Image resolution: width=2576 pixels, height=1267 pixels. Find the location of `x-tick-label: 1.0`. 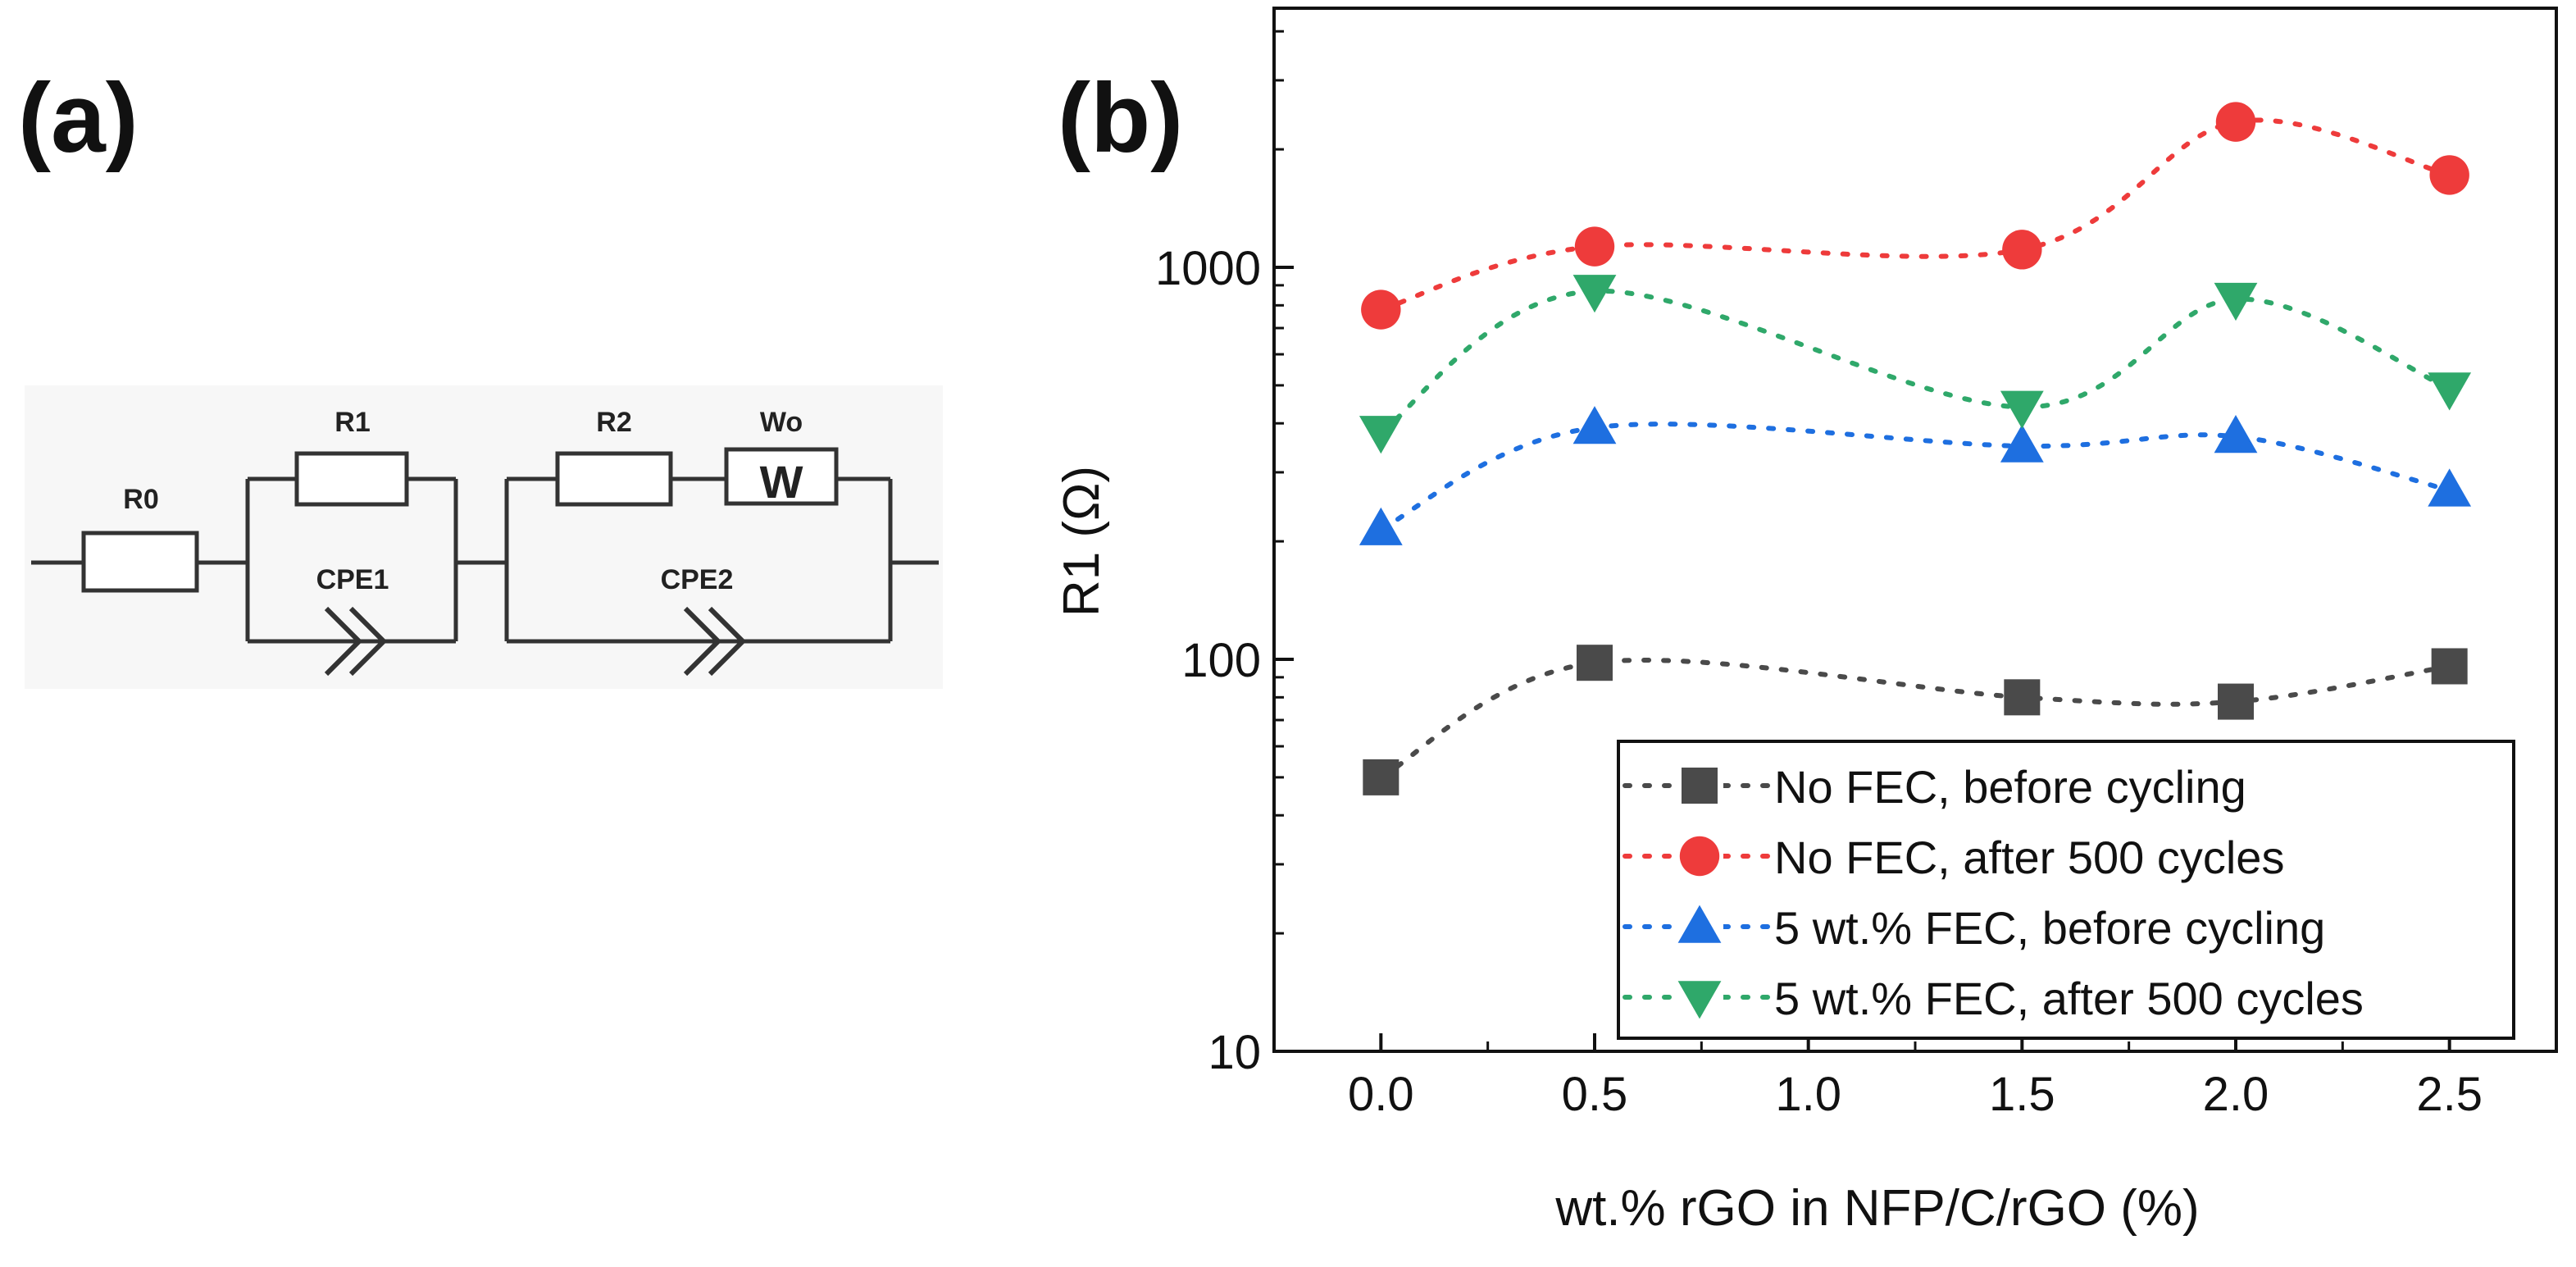

x-tick-label: 1.0 is located at coordinates (1808, 1094).